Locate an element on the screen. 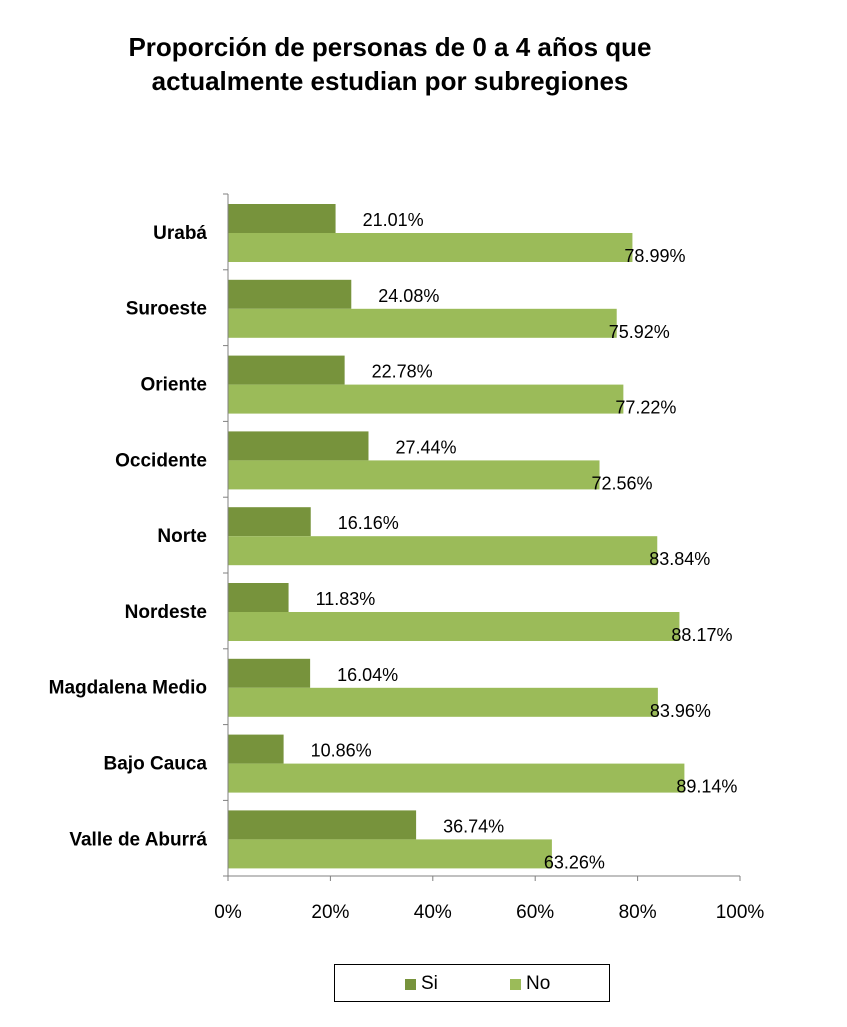 The height and width of the screenshot is (1027, 847). data-label: 83.84% is located at coordinates (679, 559).